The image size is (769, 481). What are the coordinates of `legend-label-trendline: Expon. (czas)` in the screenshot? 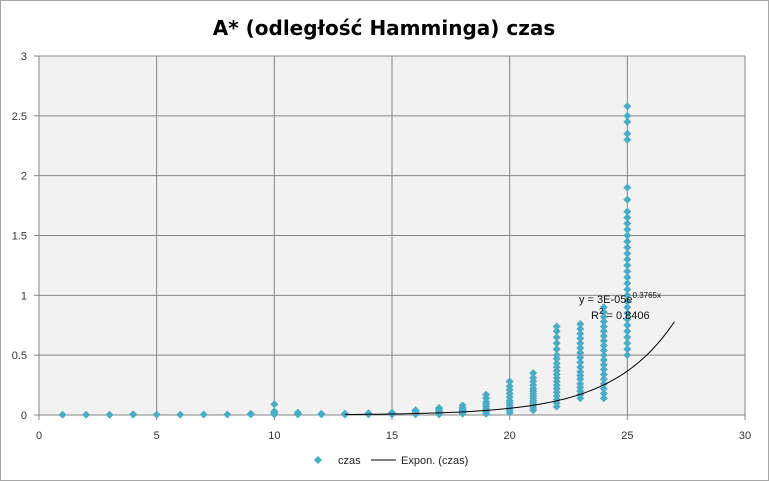 It's located at (434, 461).